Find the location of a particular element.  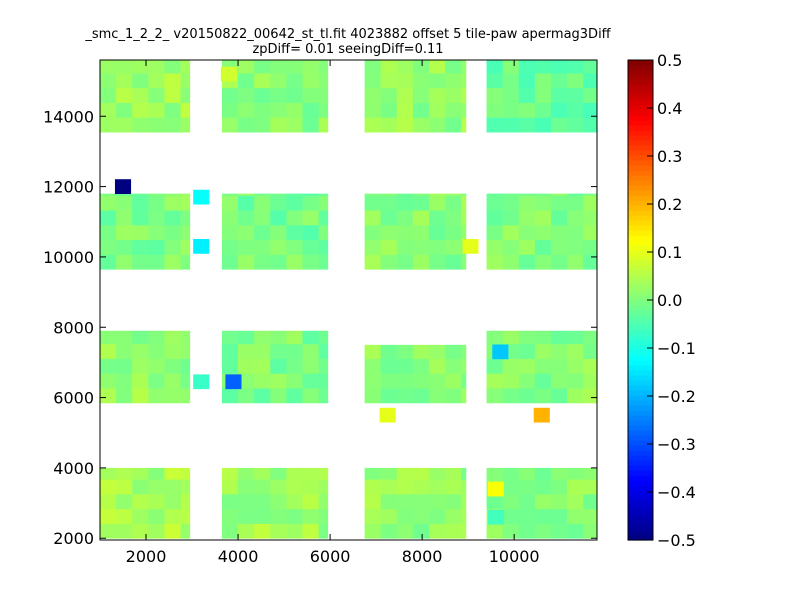

y-tick-label: 2000 is located at coordinates (73, 538).